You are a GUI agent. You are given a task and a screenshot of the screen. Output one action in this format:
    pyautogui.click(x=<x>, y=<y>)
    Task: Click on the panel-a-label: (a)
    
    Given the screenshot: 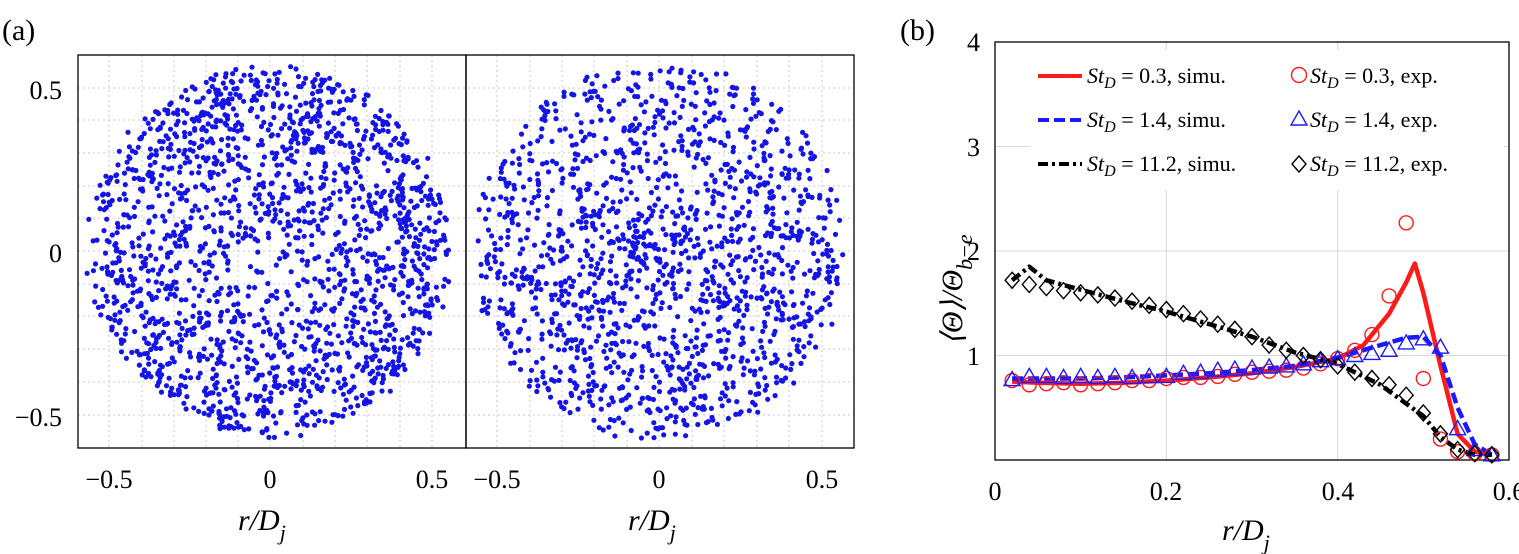 What is the action you would take?
    pyautogui.click(x=18, y=30)
    